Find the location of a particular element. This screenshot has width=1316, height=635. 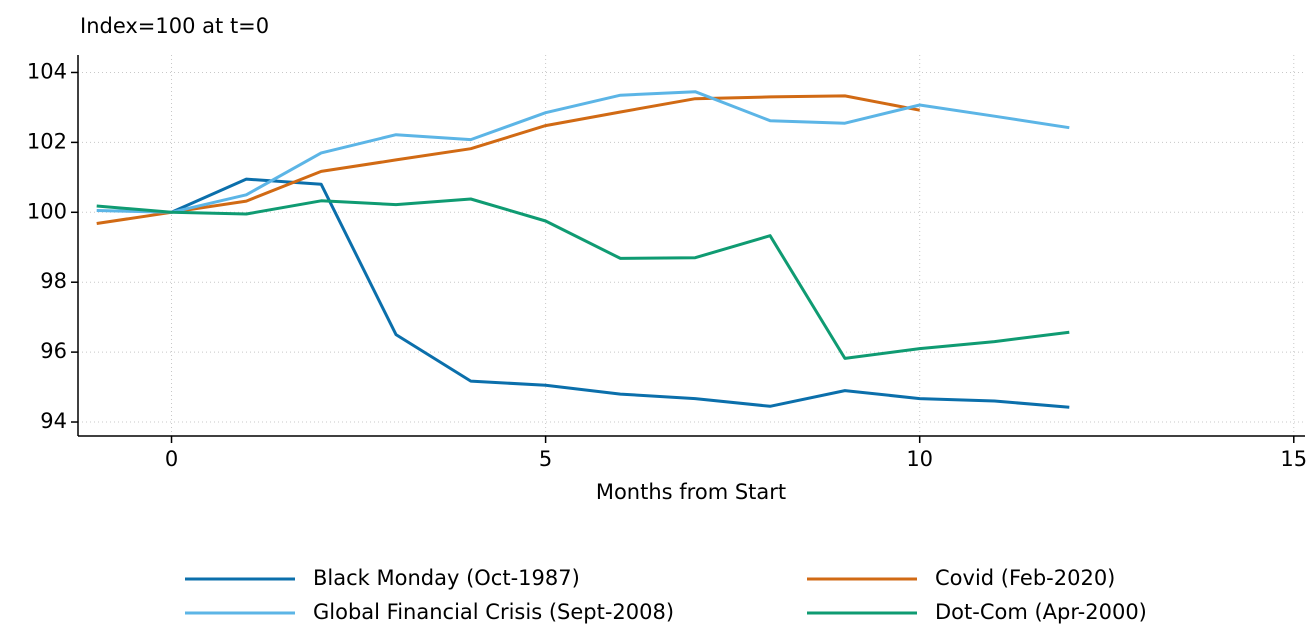

y-tick-label: 102 is located at coordinates (47, 141).